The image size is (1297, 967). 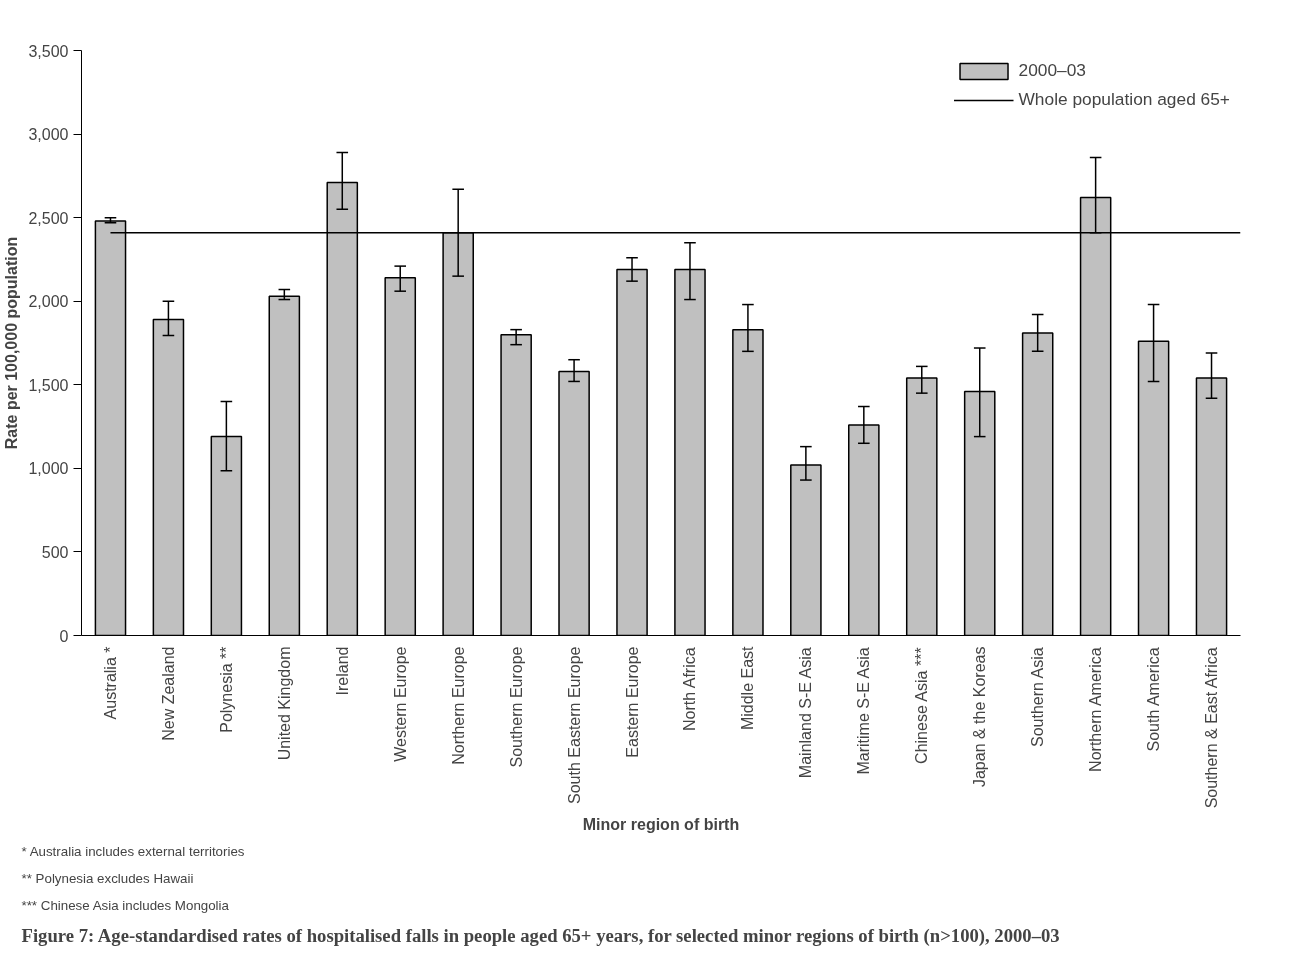 I want to click on text: ** Polynesia excludes Hawaii, so click(x=107, y=878).